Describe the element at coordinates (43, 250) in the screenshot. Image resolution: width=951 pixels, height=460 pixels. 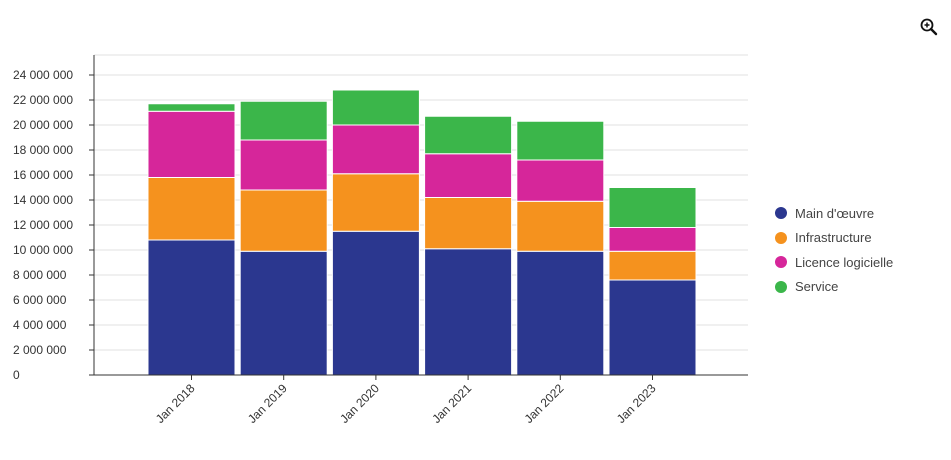
I see `y-tick-label: 10 000 000` at that location.